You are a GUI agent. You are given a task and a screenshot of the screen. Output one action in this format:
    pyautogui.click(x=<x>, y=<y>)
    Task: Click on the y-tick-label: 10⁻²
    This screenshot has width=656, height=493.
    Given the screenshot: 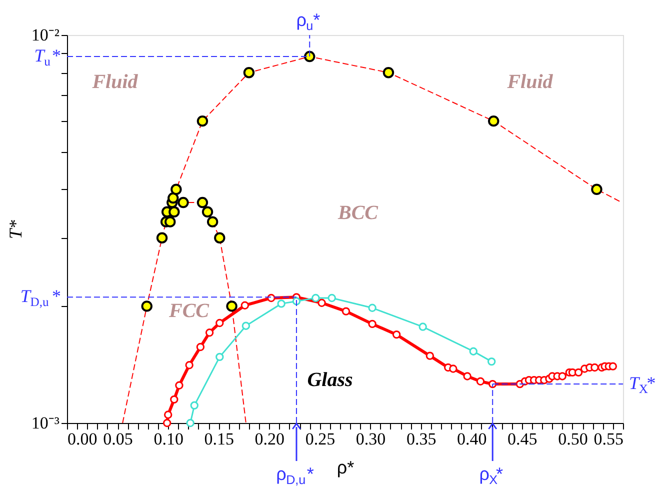 What is the action you would take?
    pyautogui.click(x=45, y=35)
    